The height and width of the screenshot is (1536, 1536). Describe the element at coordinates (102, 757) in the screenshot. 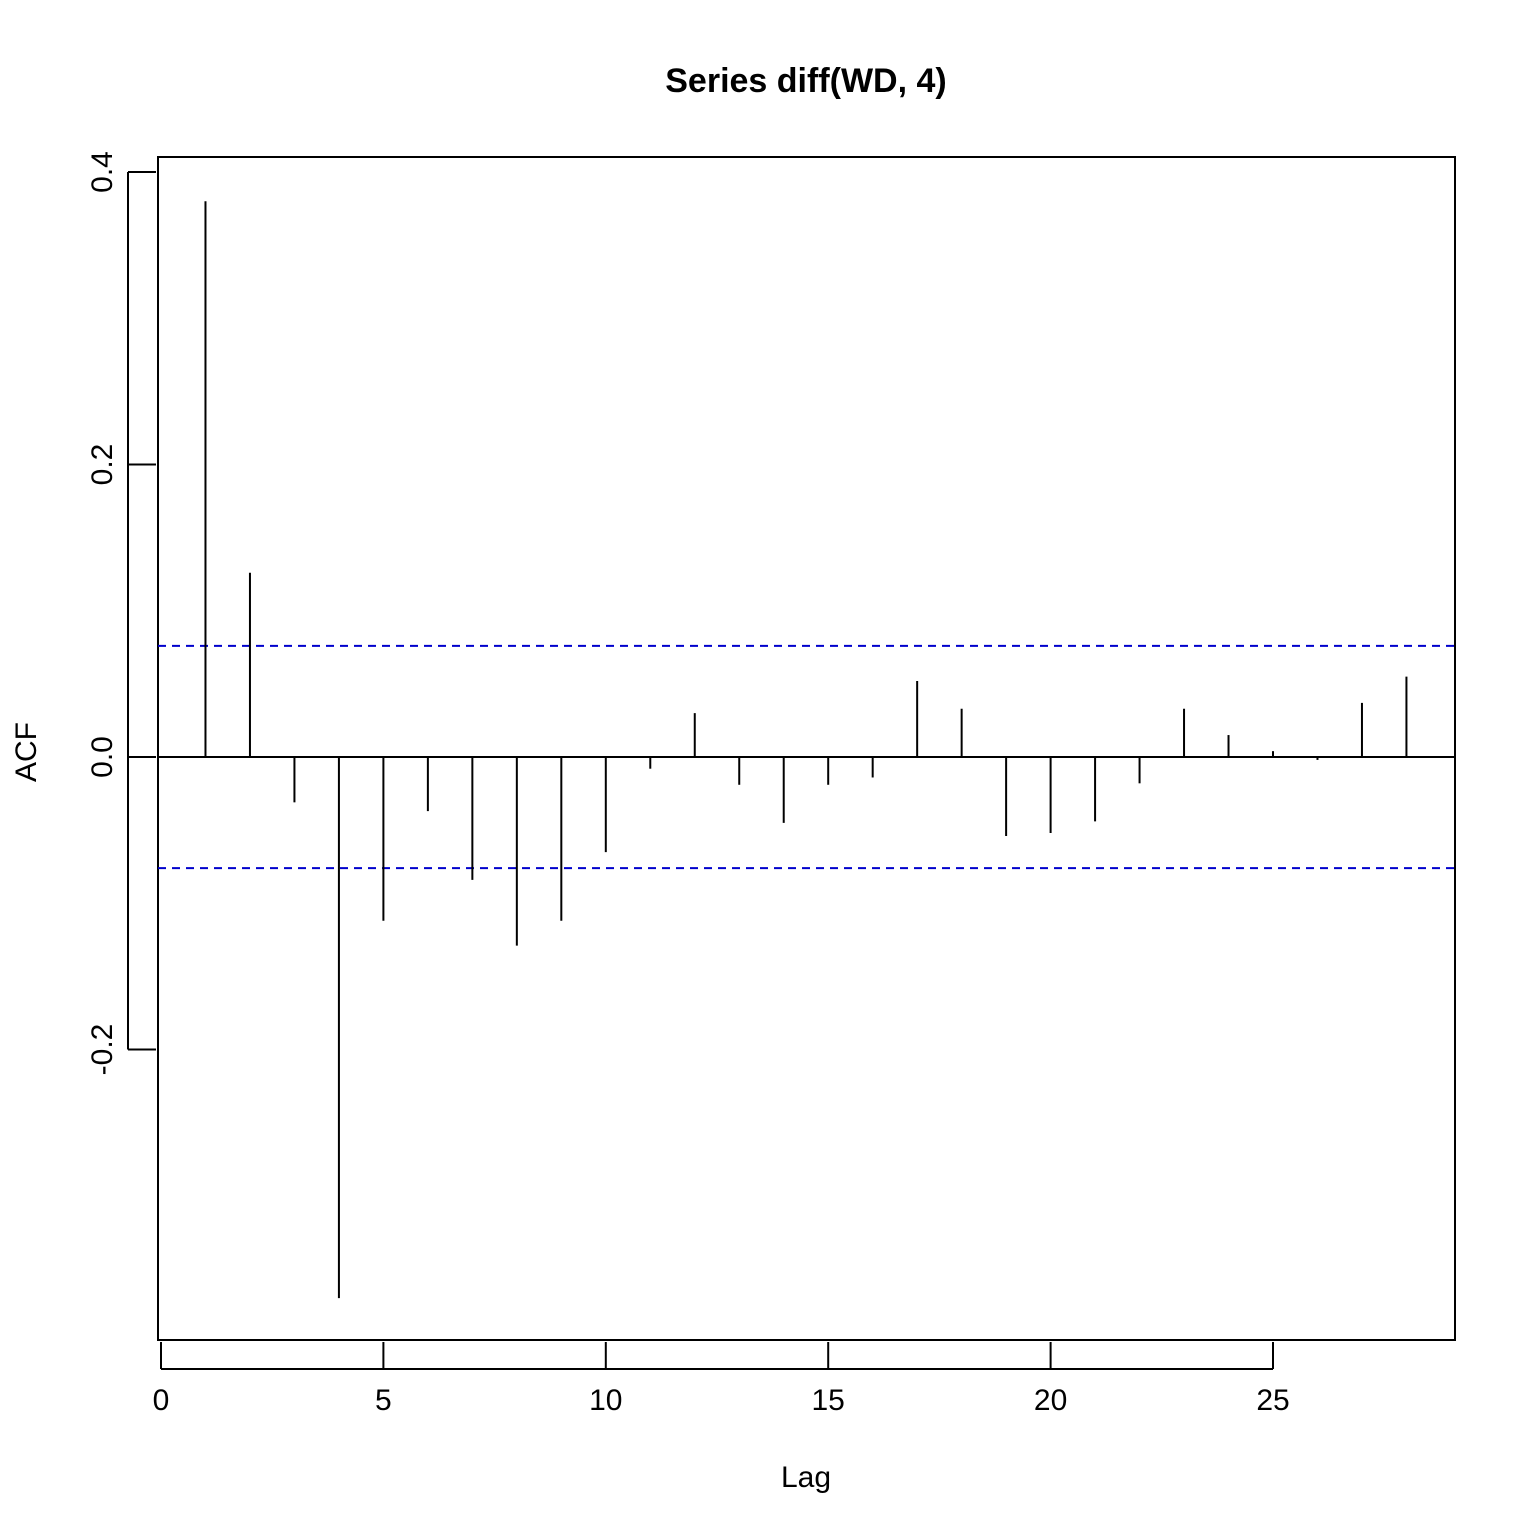

I see `y-tick-label: 0.0` at that location.